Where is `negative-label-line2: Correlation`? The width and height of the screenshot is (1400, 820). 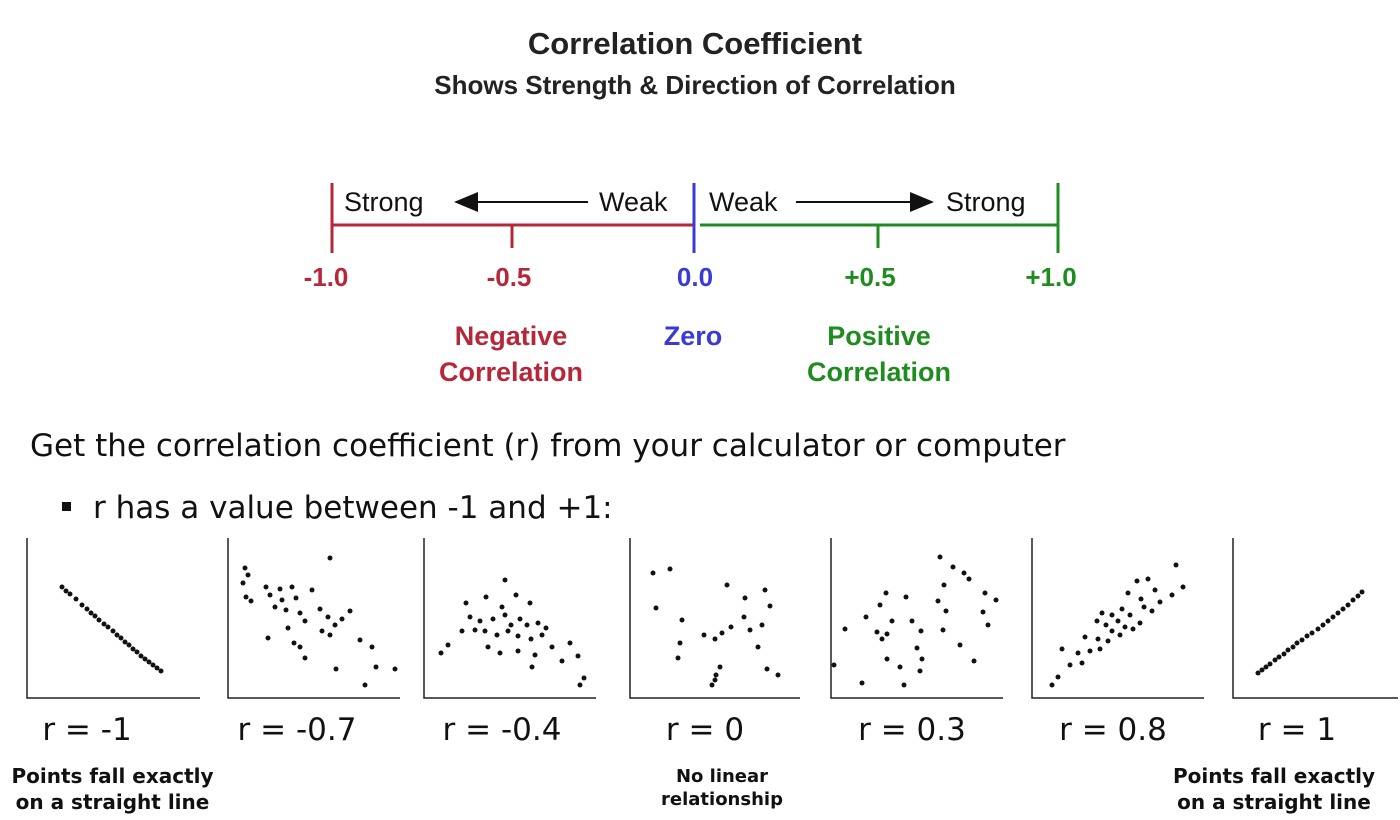
negative-label-line2: Correlation is located at coordinates (511, 372).